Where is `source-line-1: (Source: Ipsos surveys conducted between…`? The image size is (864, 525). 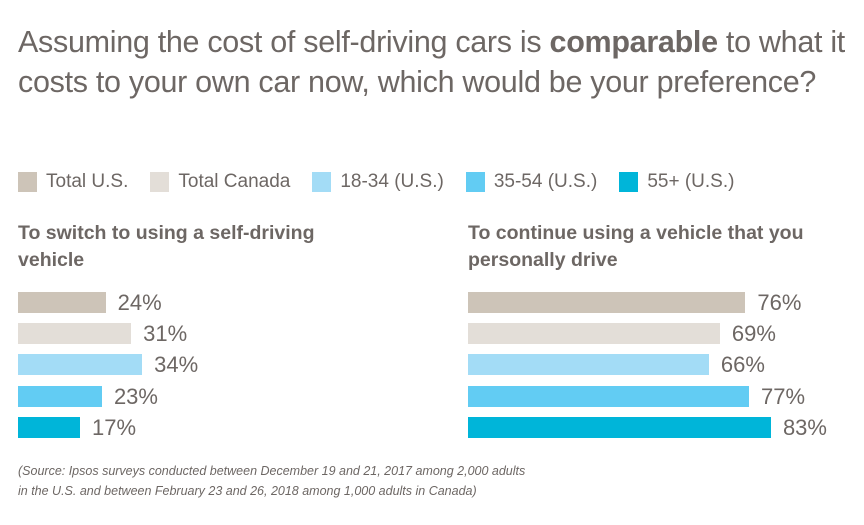 source-line-1: (Source: Ipsos surveys conducted between… is located at coordinates (272, 471).